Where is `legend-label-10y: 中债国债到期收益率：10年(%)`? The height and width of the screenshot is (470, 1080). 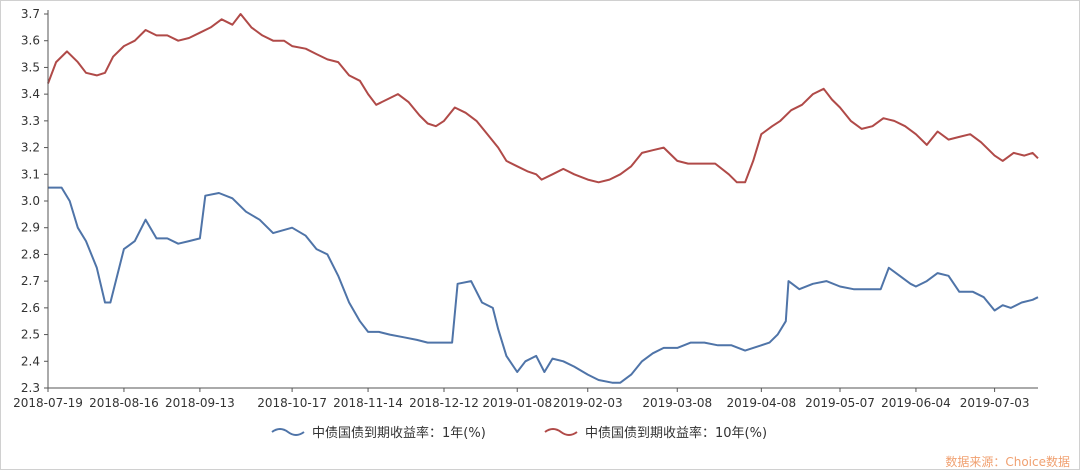 legend-label-10y: 中债国债到期收益率：10年(%) is located at coordinates (676, 433).